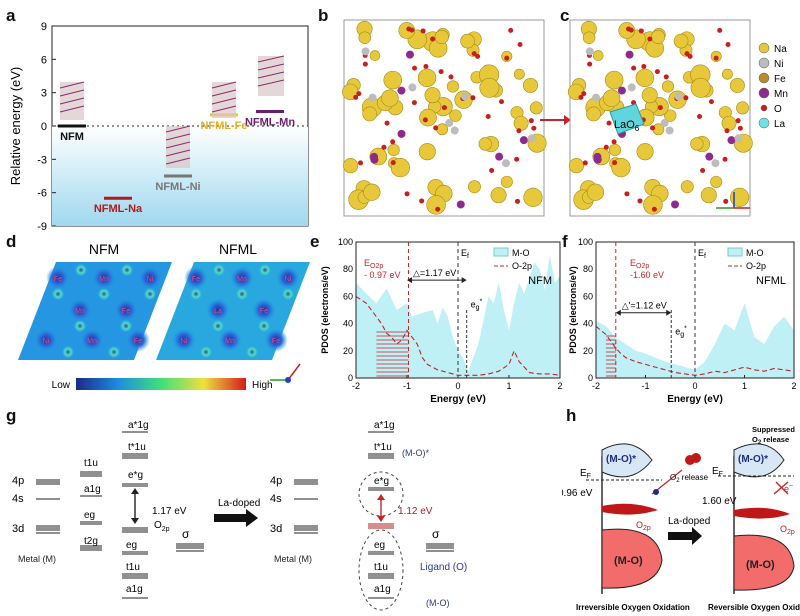  I want to click on mo-eg-bond: eg, so click(131, 545).